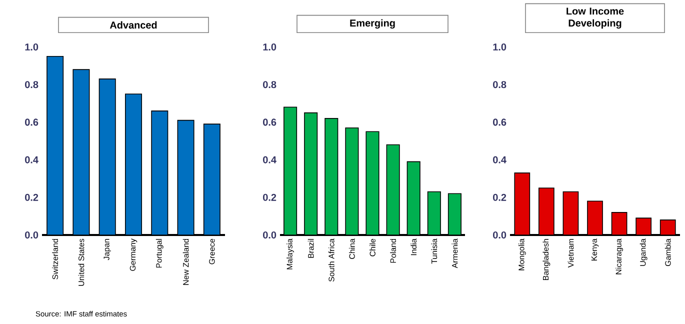  Describe the element at coordinates (595, 18) in the screenshot. I see `chart-title: Low Income Developing` at that location.